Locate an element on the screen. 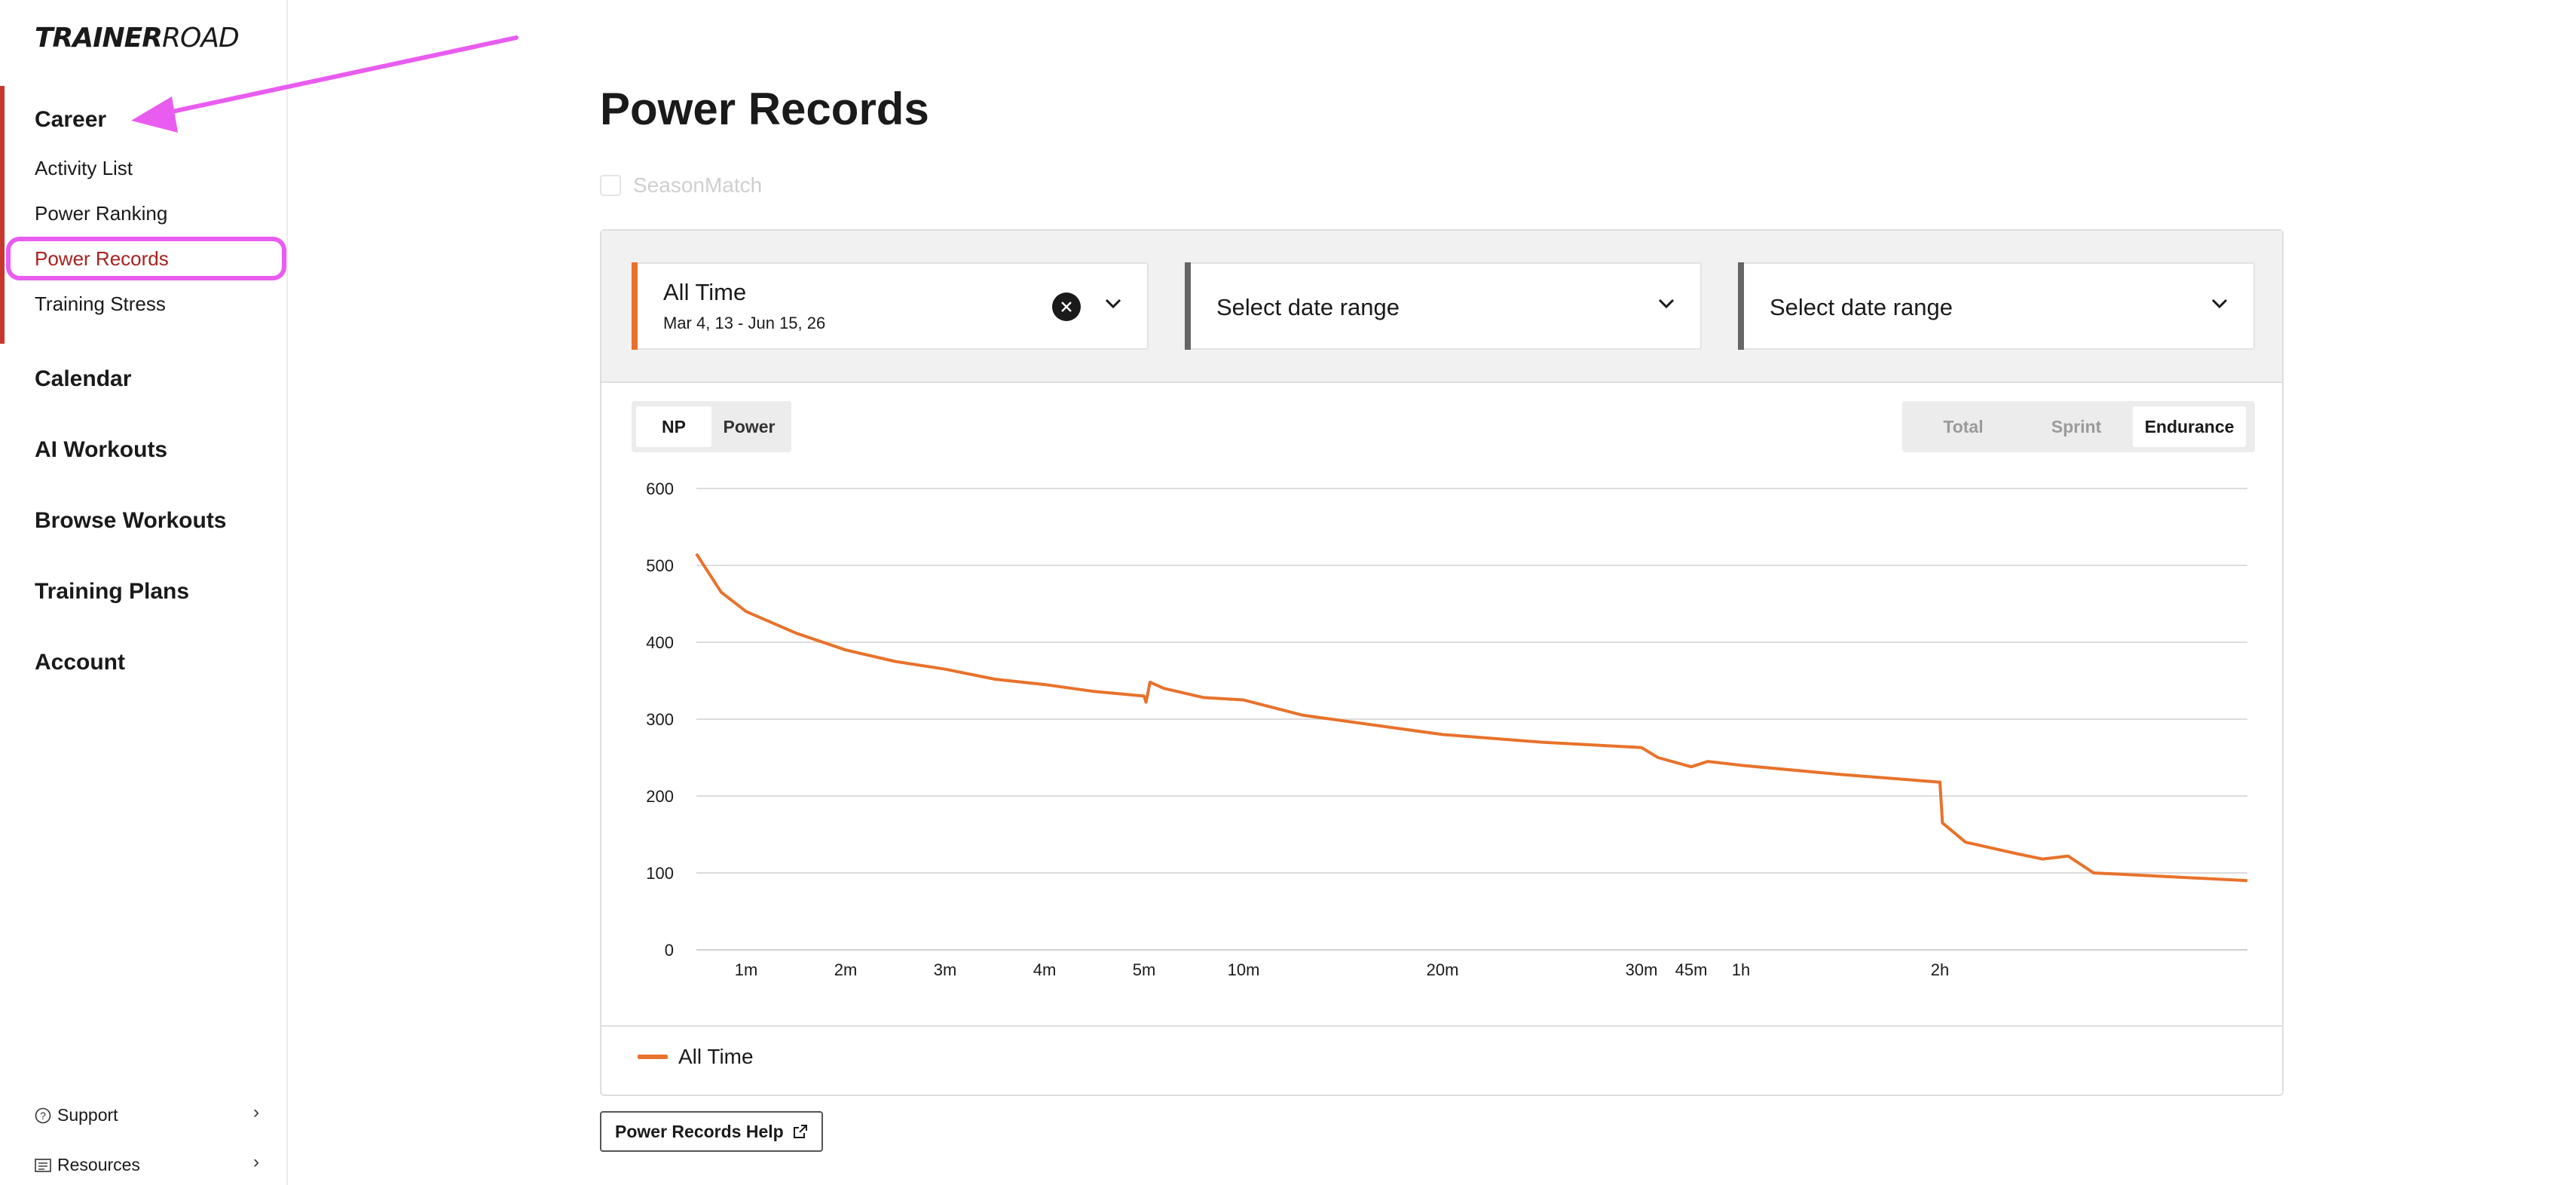  x-tick-label: 1h is located at coordinates (1741, 969).